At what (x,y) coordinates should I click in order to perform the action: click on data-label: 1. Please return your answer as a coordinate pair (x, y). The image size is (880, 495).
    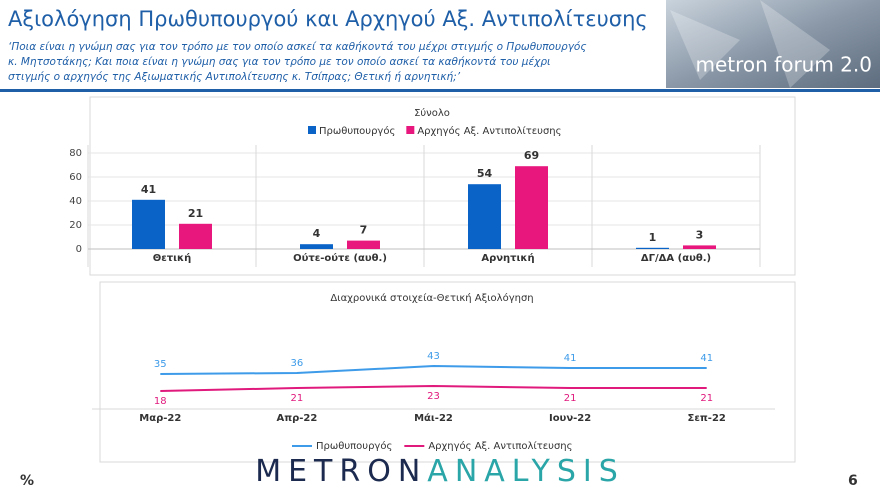
    Looking at the image, I should click on (653, 237).